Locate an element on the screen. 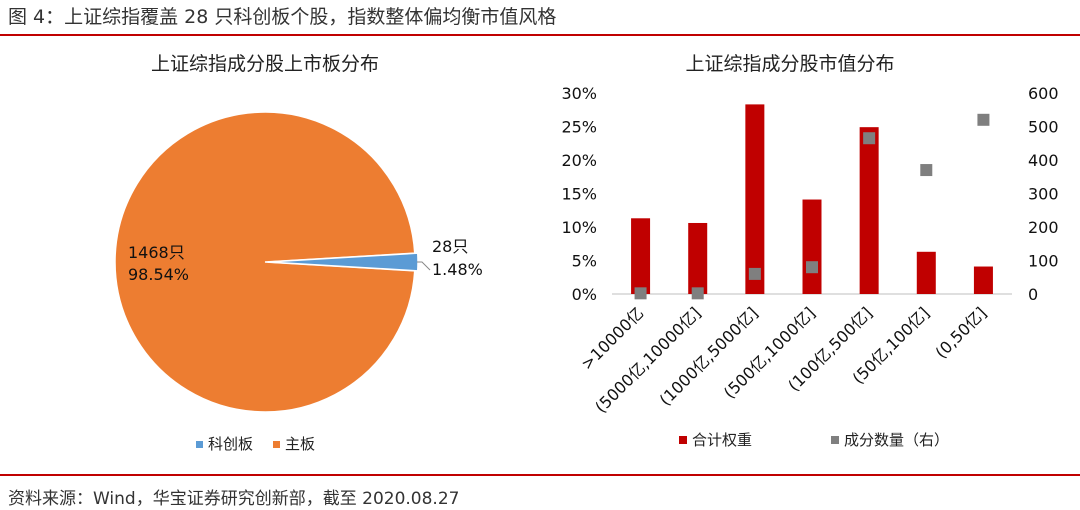  source-note: 资料来源：Wind，华宝证券研究创新部，截至 2020.08.27 is located at coordinates (234, 499).